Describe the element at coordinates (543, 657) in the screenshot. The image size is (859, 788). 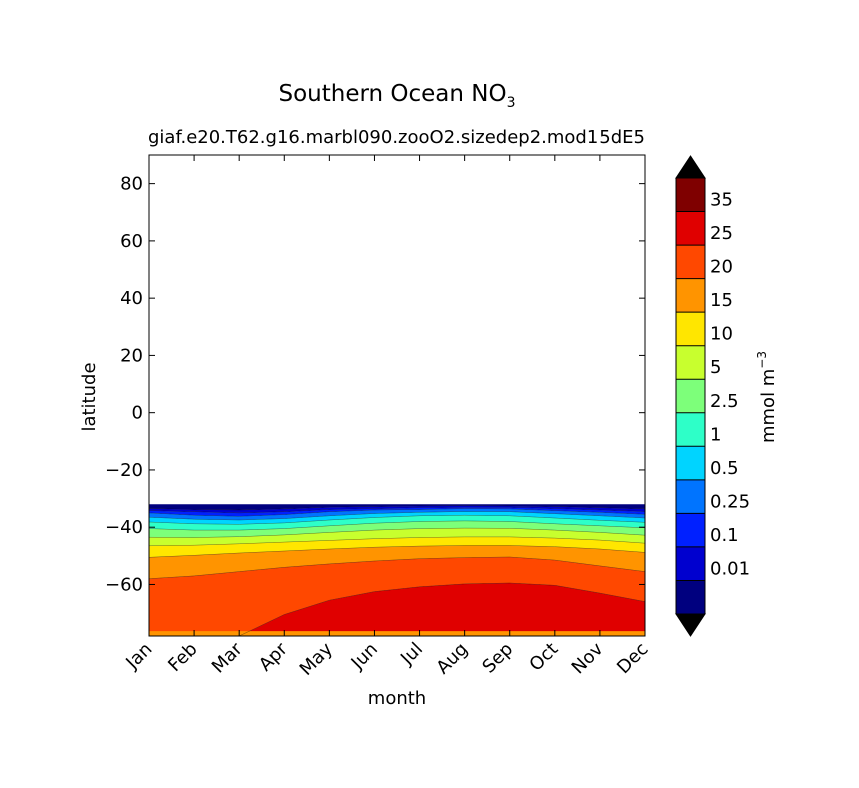
I see `x-tick-label: Oct` at that location.